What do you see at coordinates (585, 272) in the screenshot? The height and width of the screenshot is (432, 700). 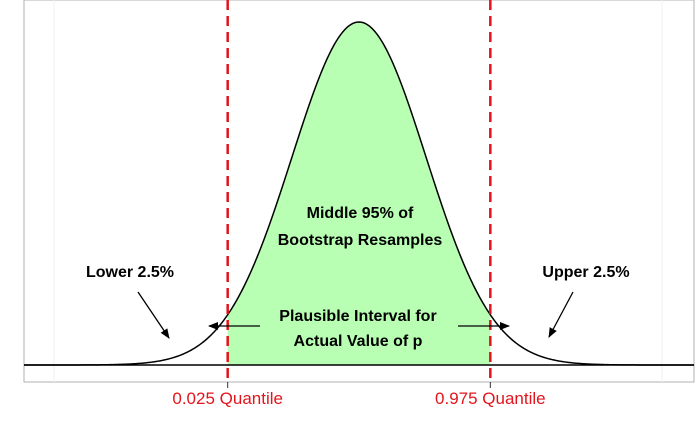 I see `upper-tail-label: Upper 2.5%` at bounding box center [585, 272].